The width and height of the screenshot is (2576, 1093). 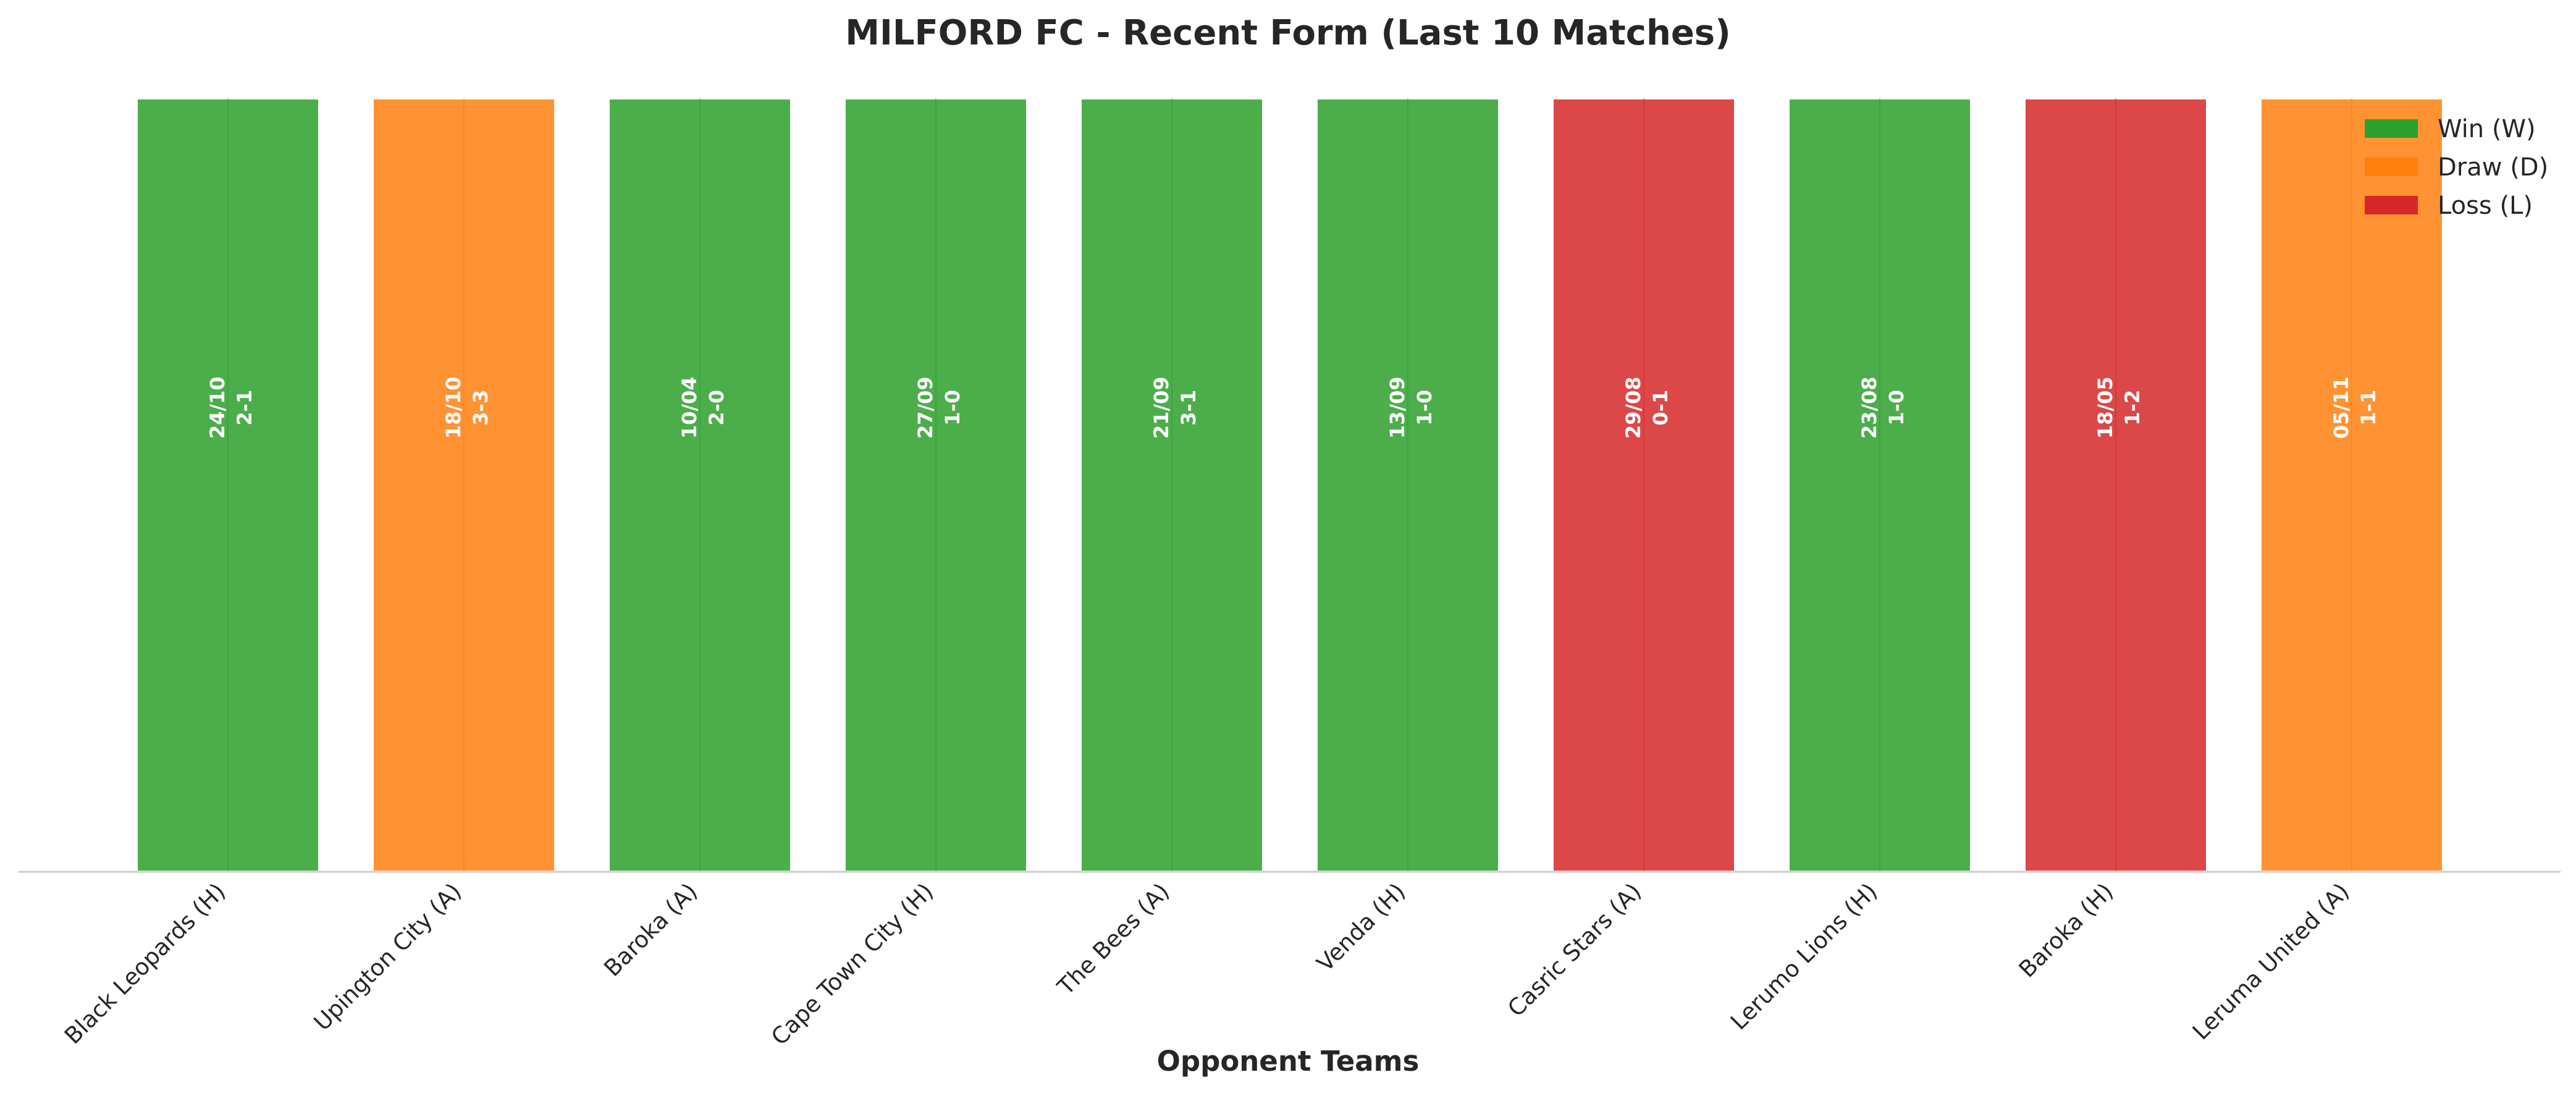 What do you see at coordinates (144, 963) in the screenshot?
I see `x-tick-label: Black Leopards (H)` at bounding box center [144, 963].